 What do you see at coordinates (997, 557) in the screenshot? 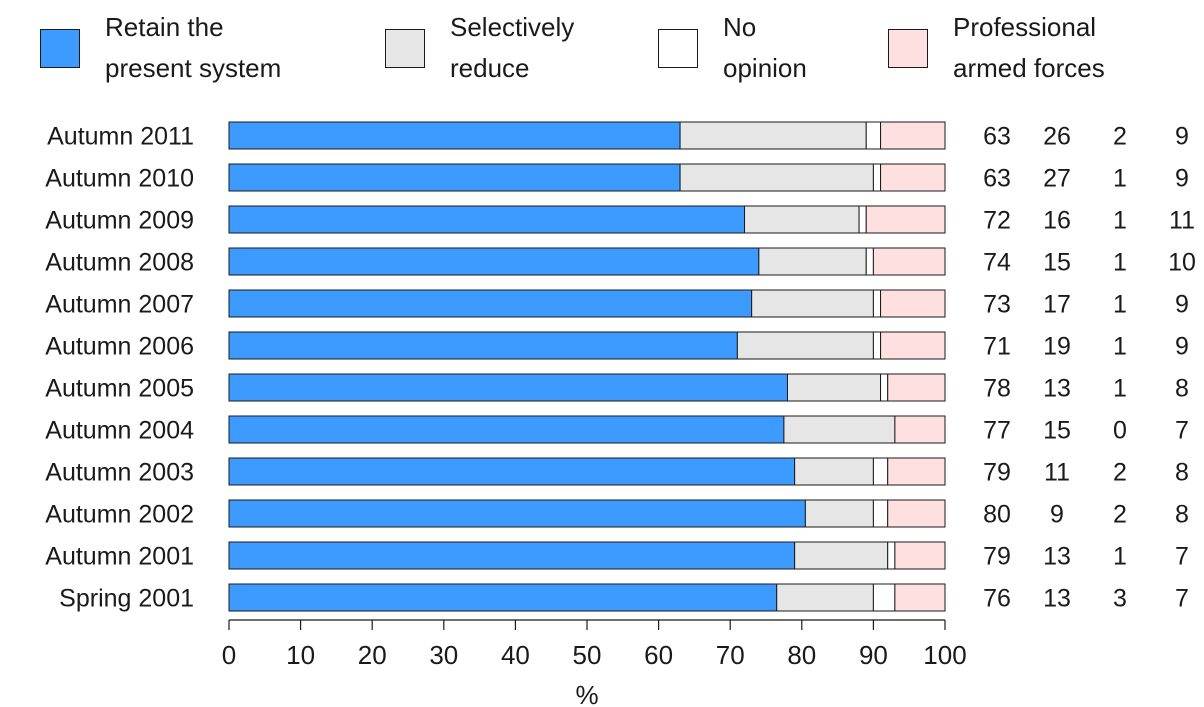
I see `value-label-retain-the-present-system: 79` at bounding box center [997, 557].